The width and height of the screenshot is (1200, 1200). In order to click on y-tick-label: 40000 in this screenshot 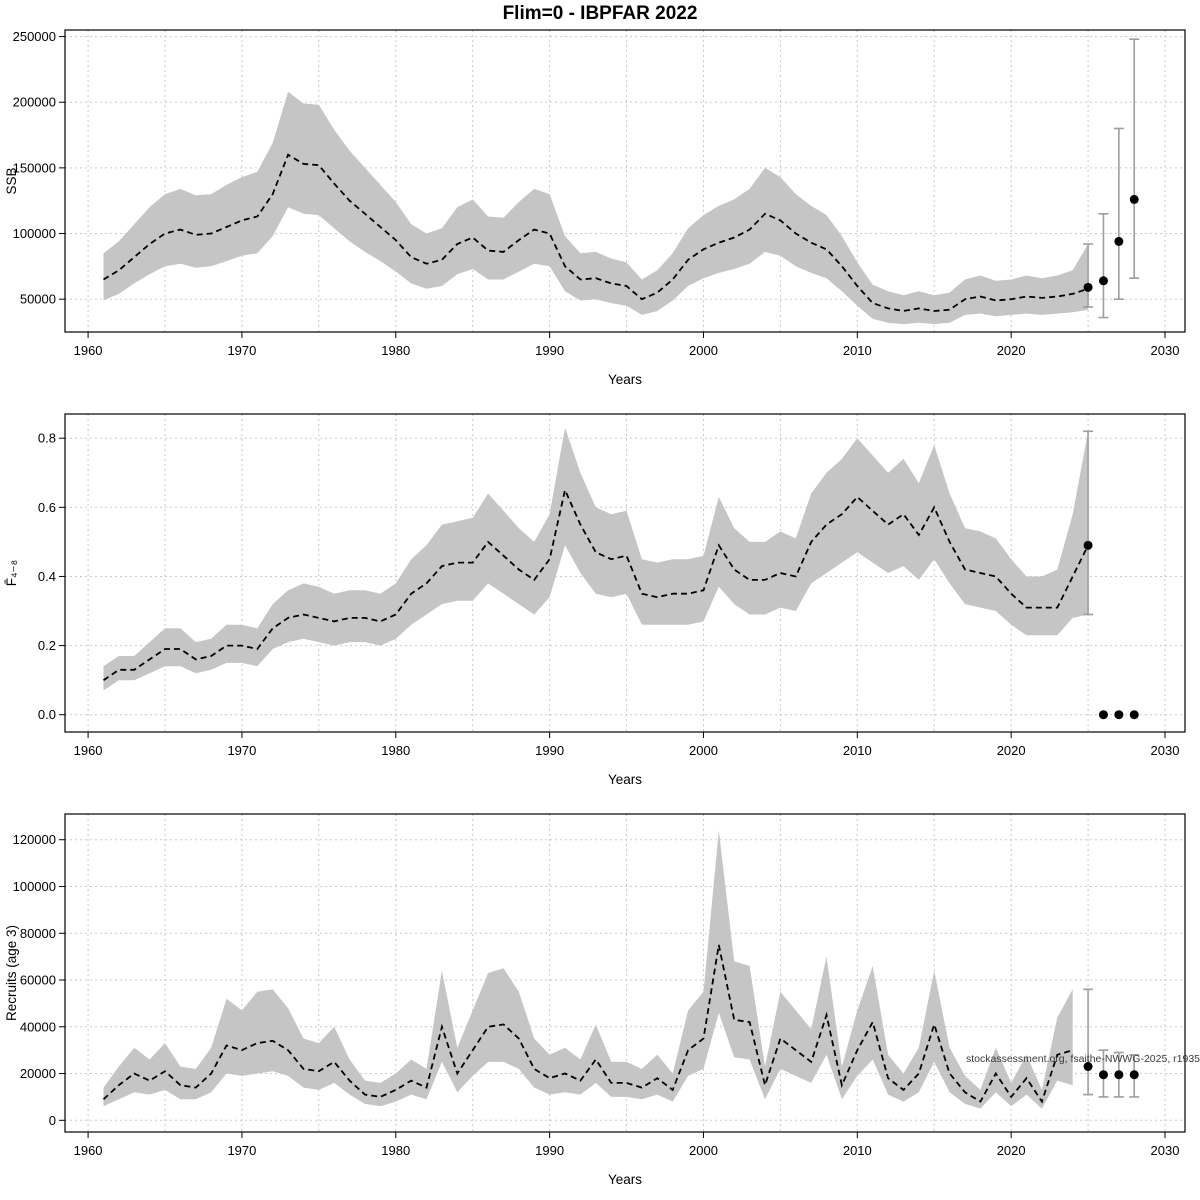, I will do `click(38, 1026)`.